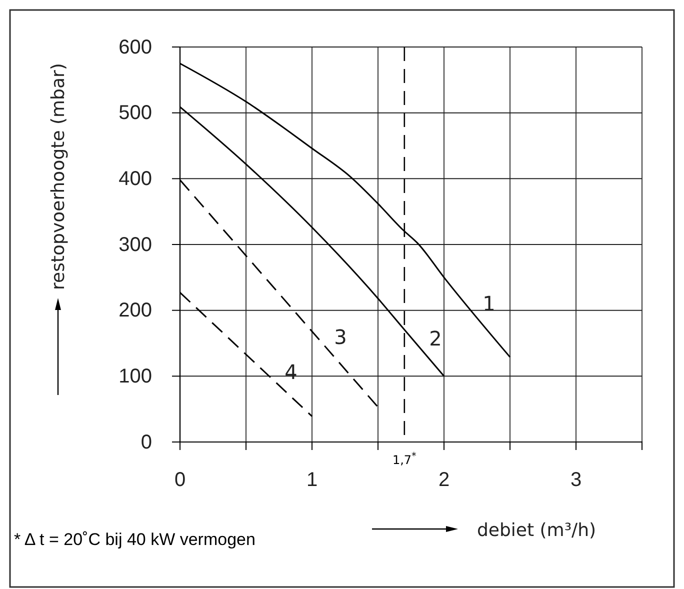 Image resolution: width=684 pixels, height=589 pixels. Describe the element at coordinates (58, 176) in the screenshot. I see `y-axis-title: restopvoerhoogte (mbar)` at that location.